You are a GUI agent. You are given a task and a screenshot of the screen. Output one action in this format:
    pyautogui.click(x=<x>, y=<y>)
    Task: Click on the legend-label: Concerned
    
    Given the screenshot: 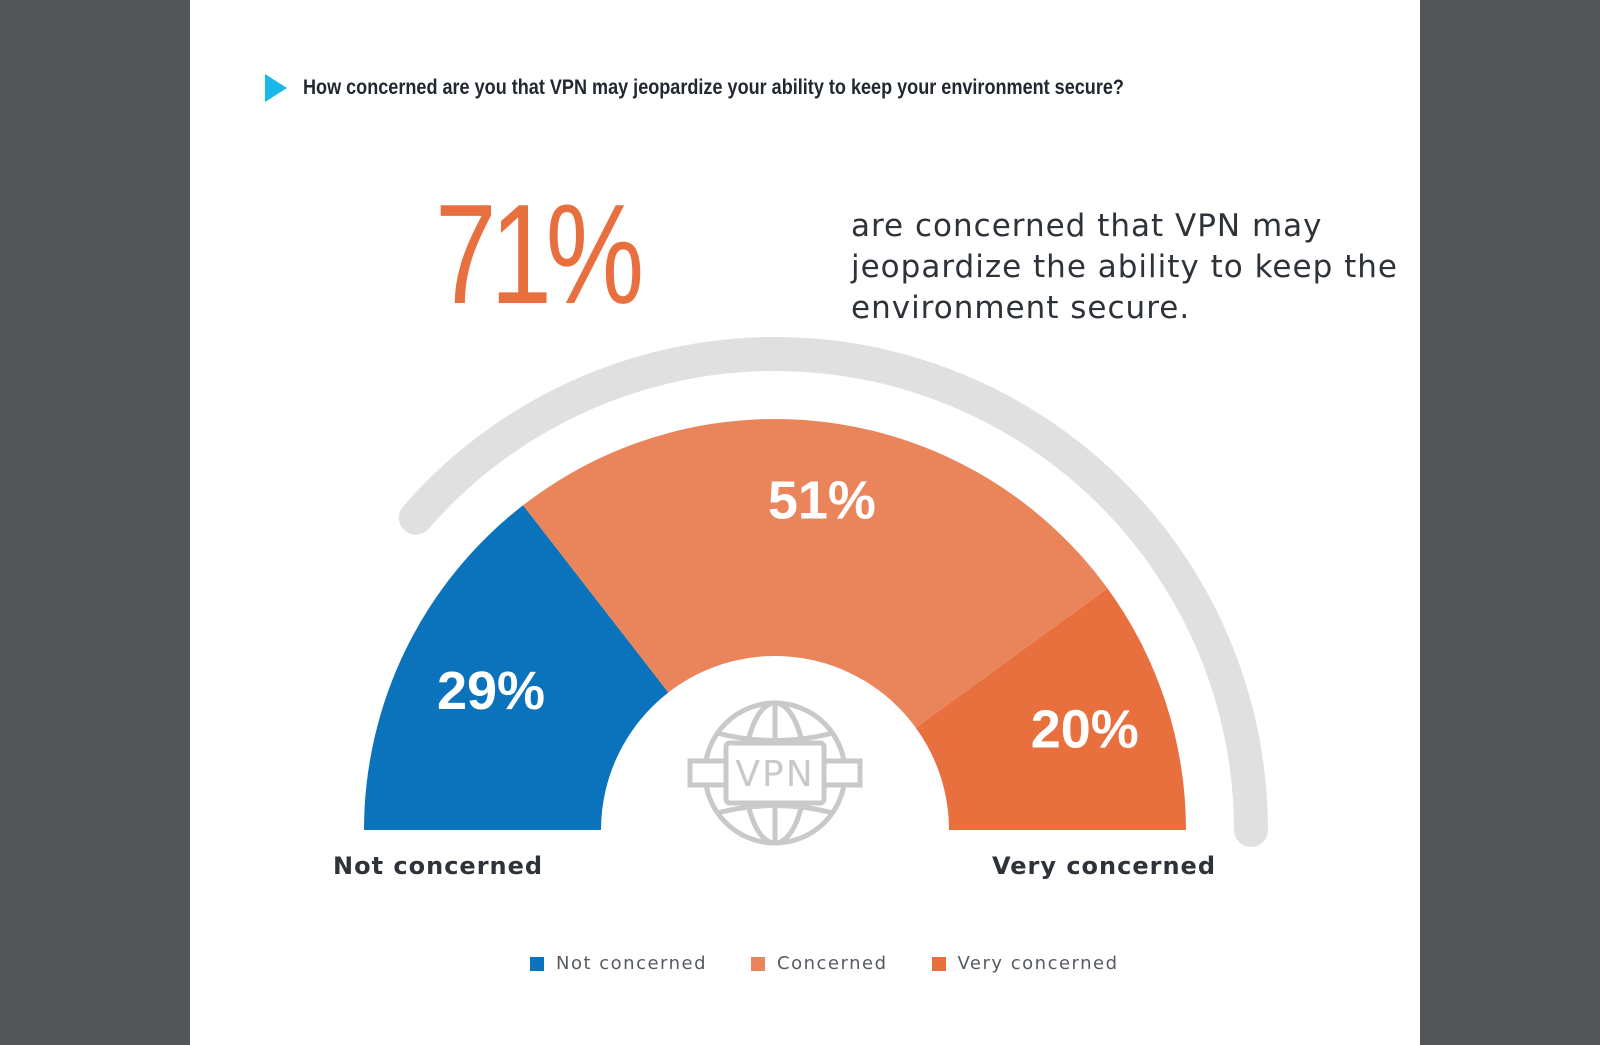 What is the action you would take?
    pyautogui.click(x=832, y=963)
    